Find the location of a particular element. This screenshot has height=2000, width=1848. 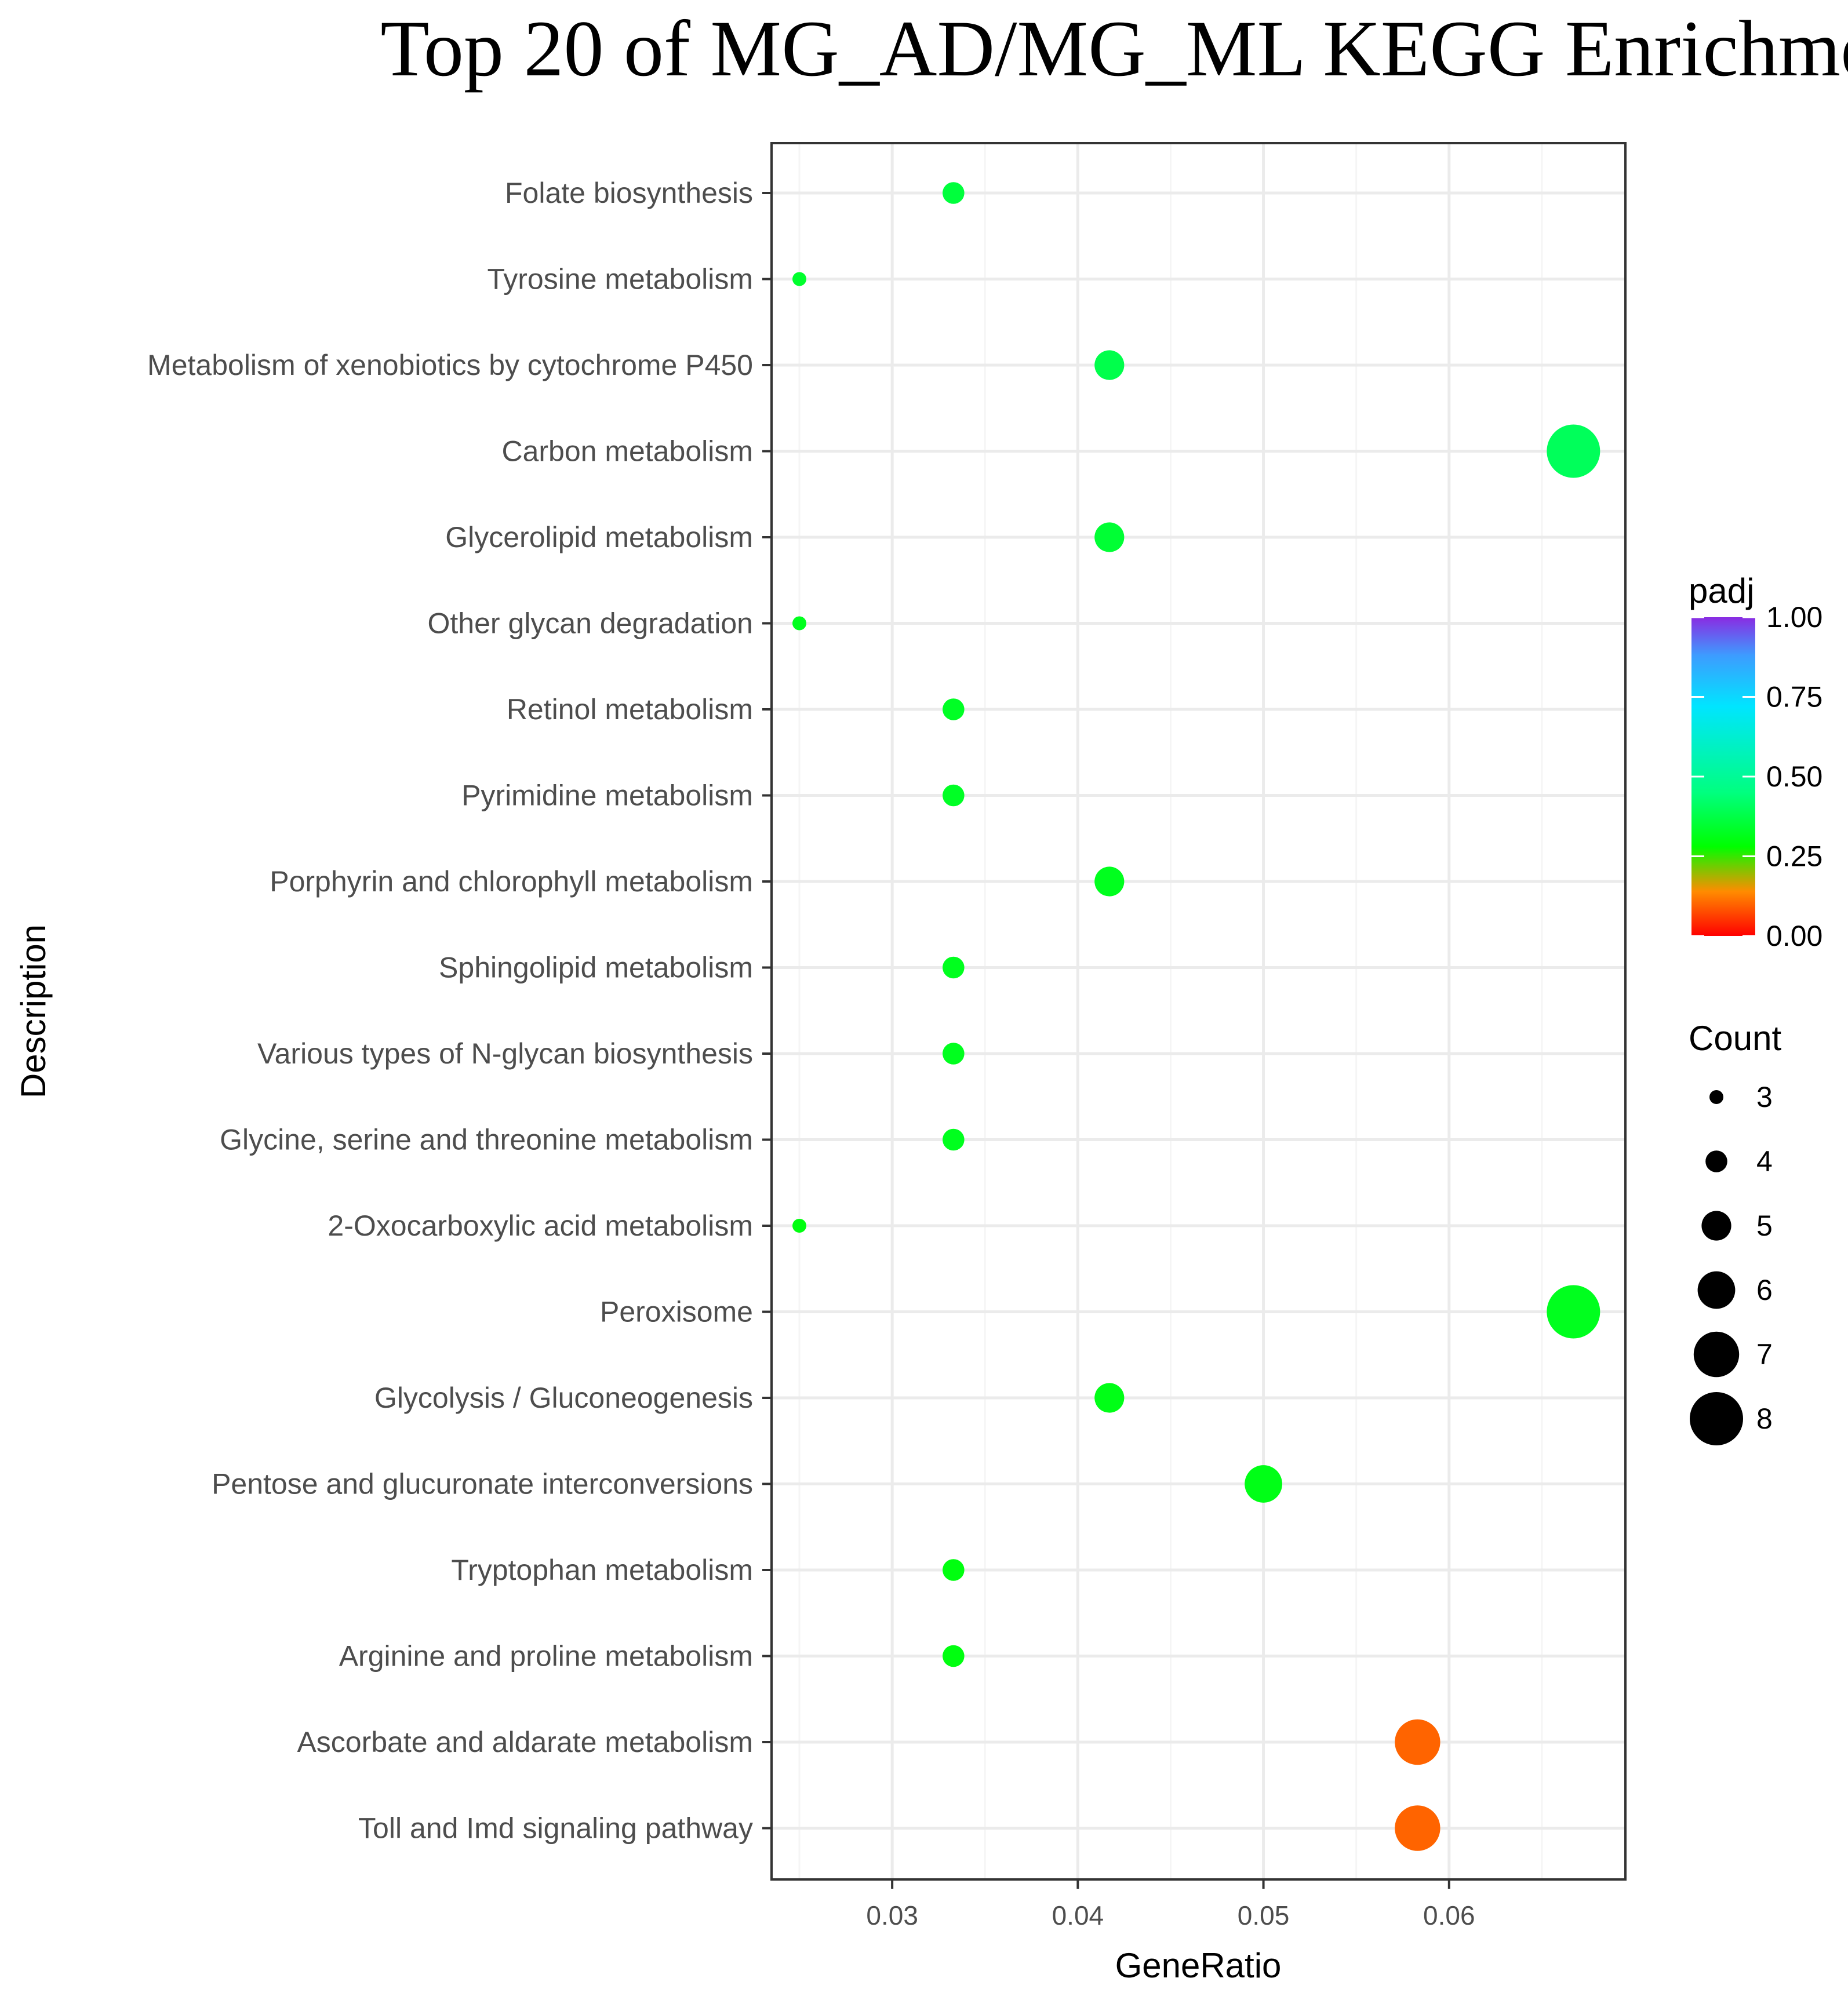

y-axis-title: Description is located at coordinates (33, 1011).